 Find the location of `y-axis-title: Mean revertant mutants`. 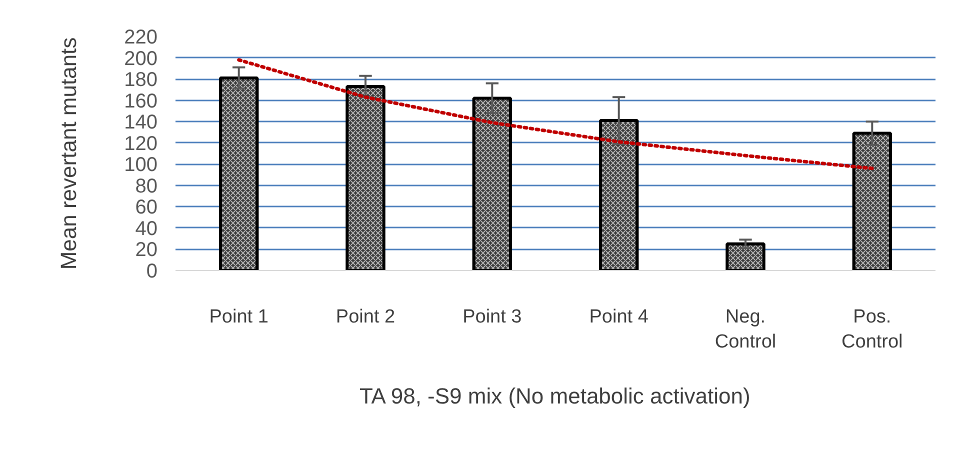

y-axis-title: Mean revertant mutants is located at coordinates (69, 153).